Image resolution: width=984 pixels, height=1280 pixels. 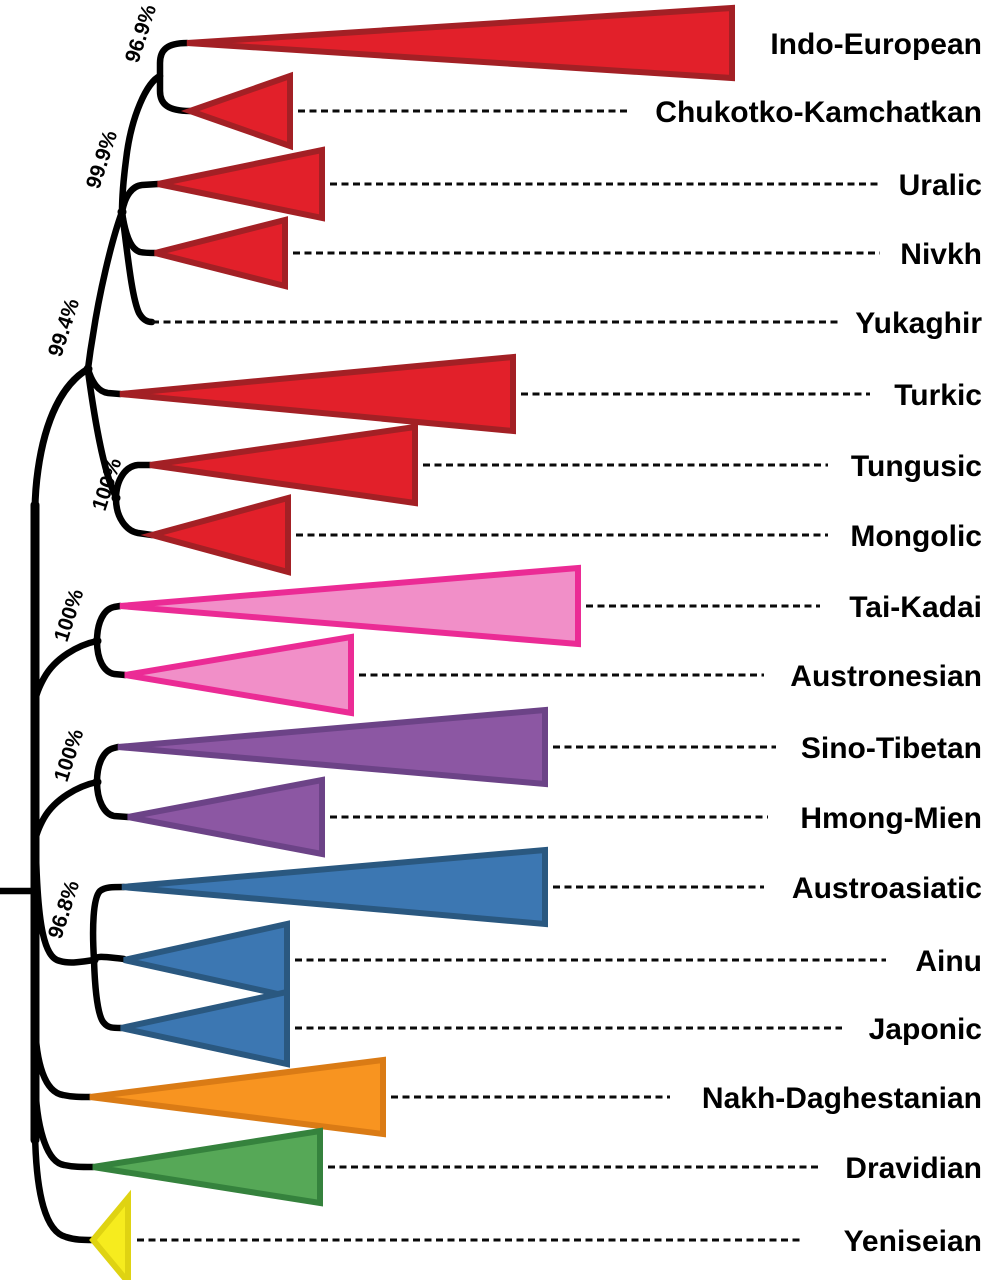 What do you see at coordinates (237, 1097) in the screenshot?
I see `clade-triangle-nakh-daghestanian` at bounding box center [237, 1097].